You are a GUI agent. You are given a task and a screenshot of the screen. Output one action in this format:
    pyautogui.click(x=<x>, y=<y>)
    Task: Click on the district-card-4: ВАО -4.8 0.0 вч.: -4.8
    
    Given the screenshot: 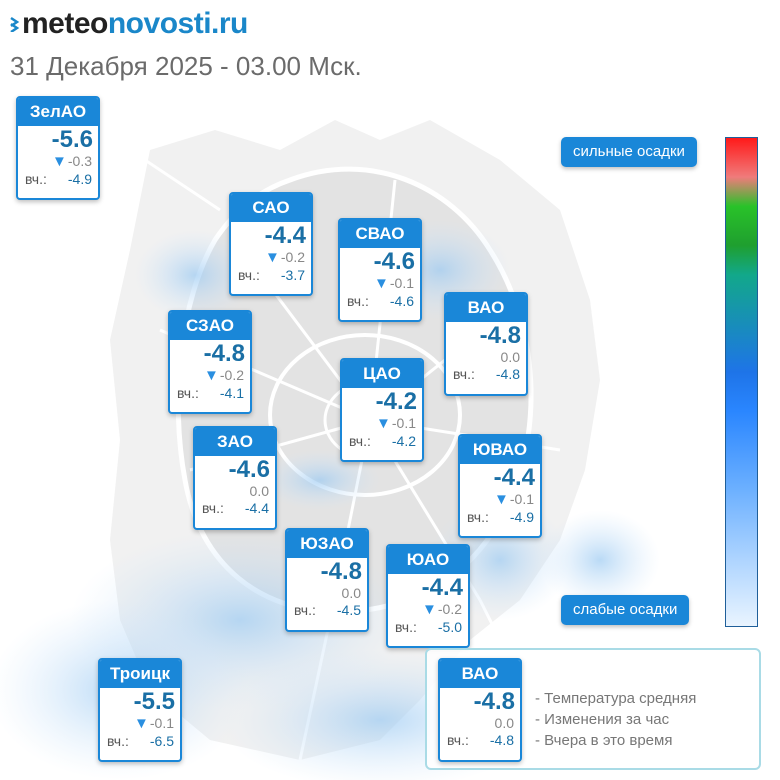 What is the action you would take?
    pyautogui.click(x=486, y=344)
    